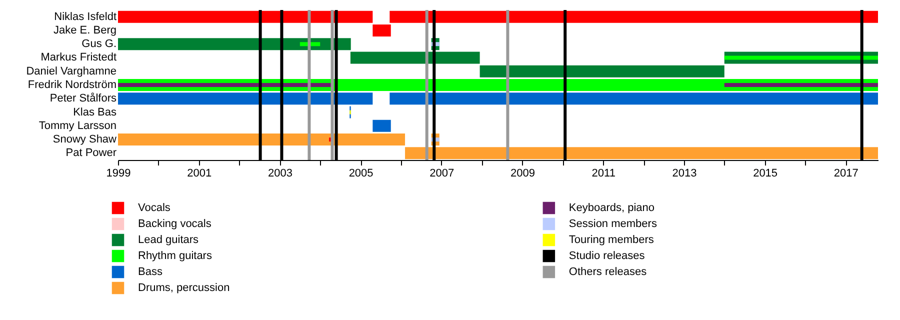 This screenshot has width=900, height=320. Describe the element at coordinates (613, 224) in the screenshot. I see `legend-label: Session members` at that location.